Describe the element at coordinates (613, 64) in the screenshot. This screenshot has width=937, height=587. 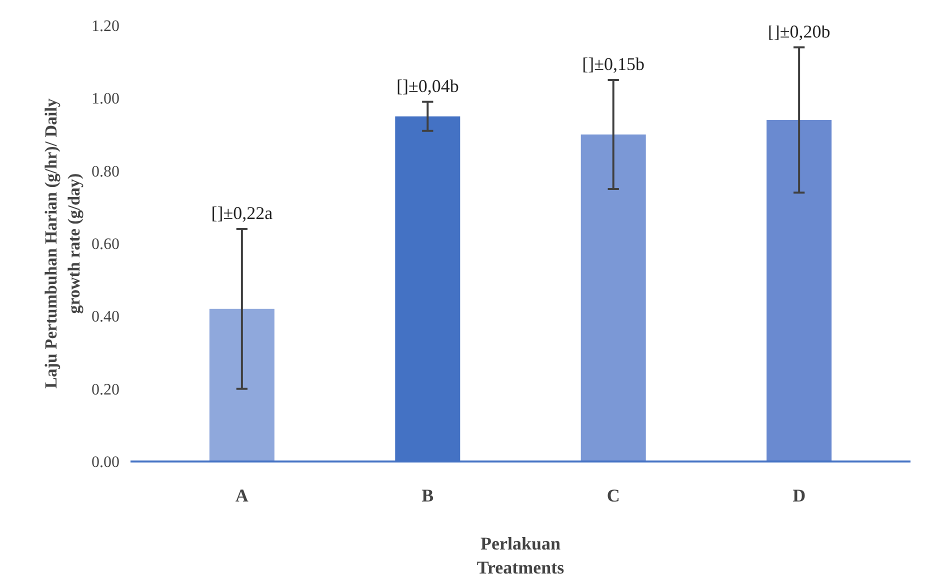
I see `annotation: []±0,15b` at that location.